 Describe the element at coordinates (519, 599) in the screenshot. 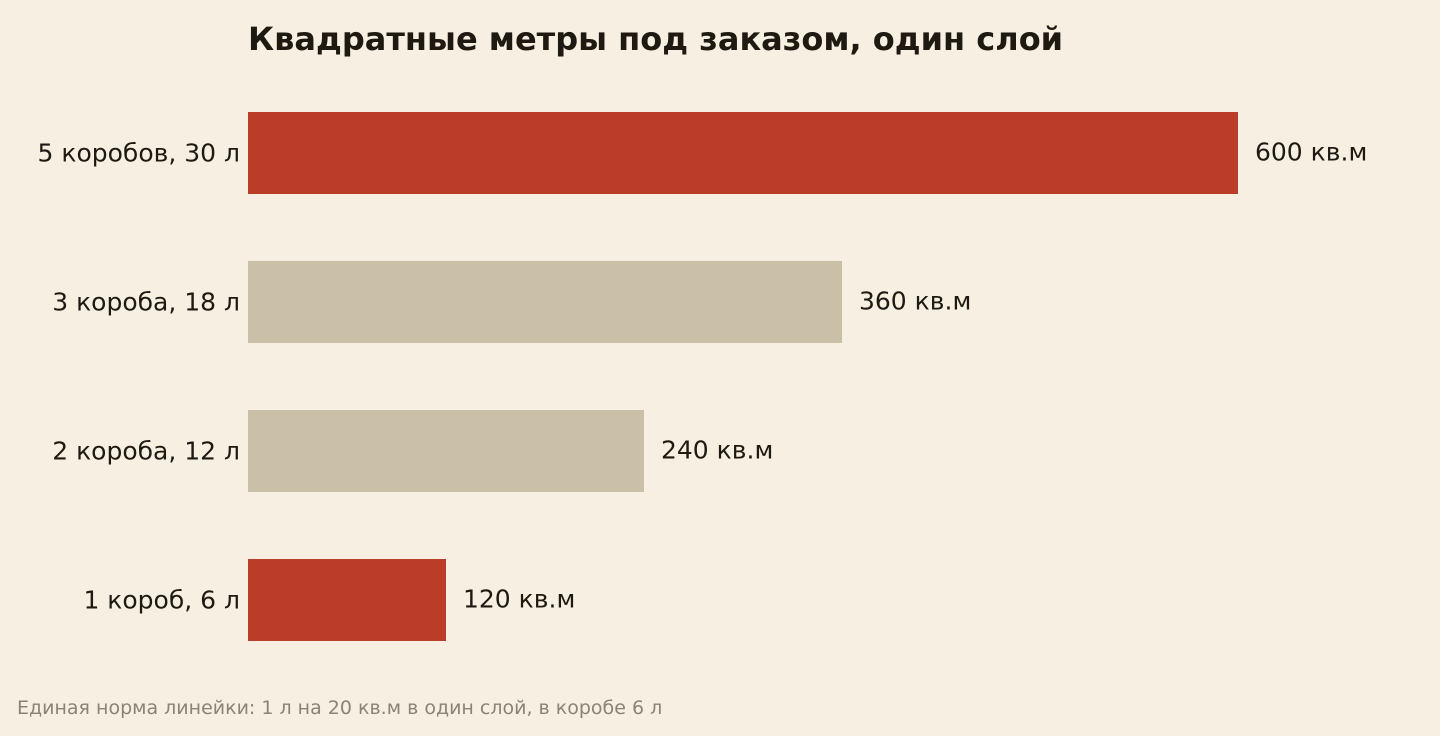

I see `value-label: 120 кв.м` at that location.